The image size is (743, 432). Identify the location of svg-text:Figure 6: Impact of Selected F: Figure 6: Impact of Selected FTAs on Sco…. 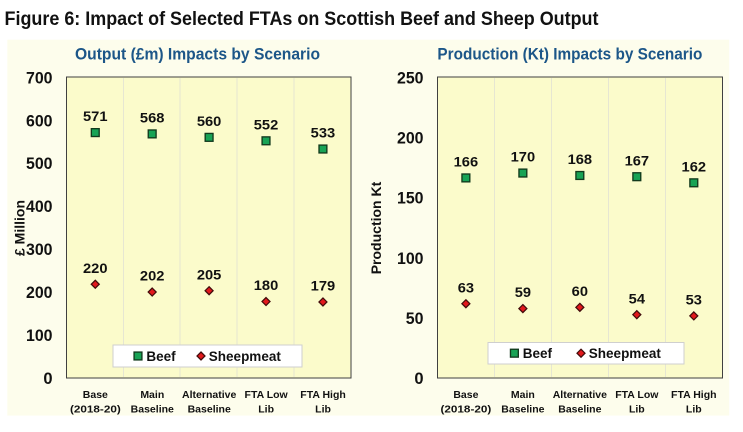
(302, 19).